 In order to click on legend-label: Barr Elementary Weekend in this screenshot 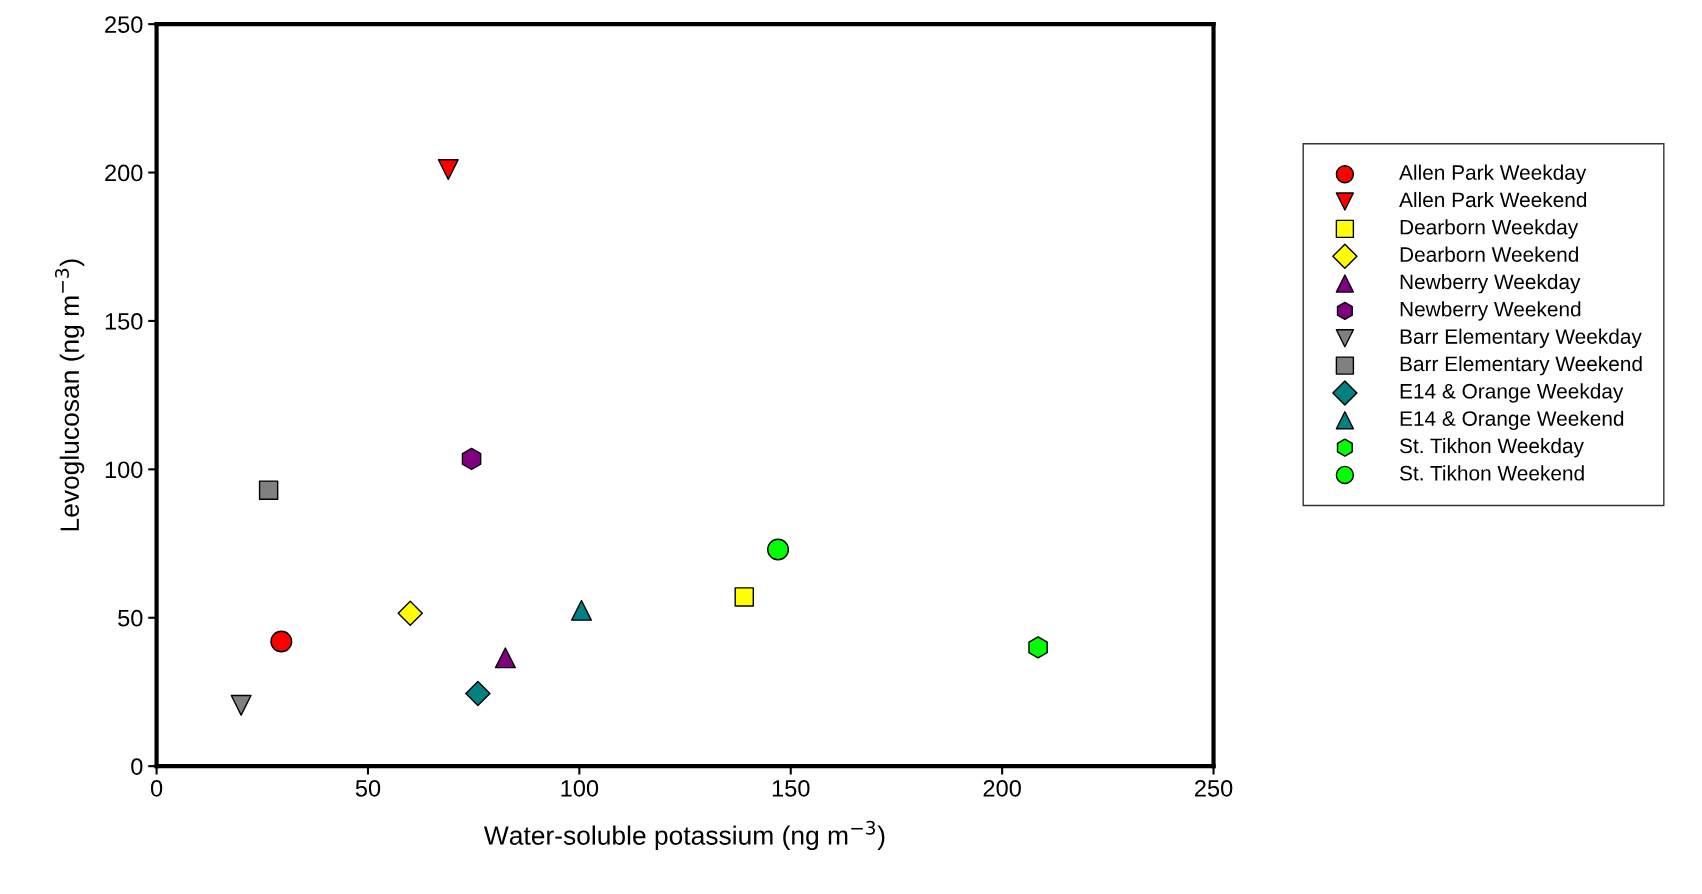, I will do `click(1521, 365)`.